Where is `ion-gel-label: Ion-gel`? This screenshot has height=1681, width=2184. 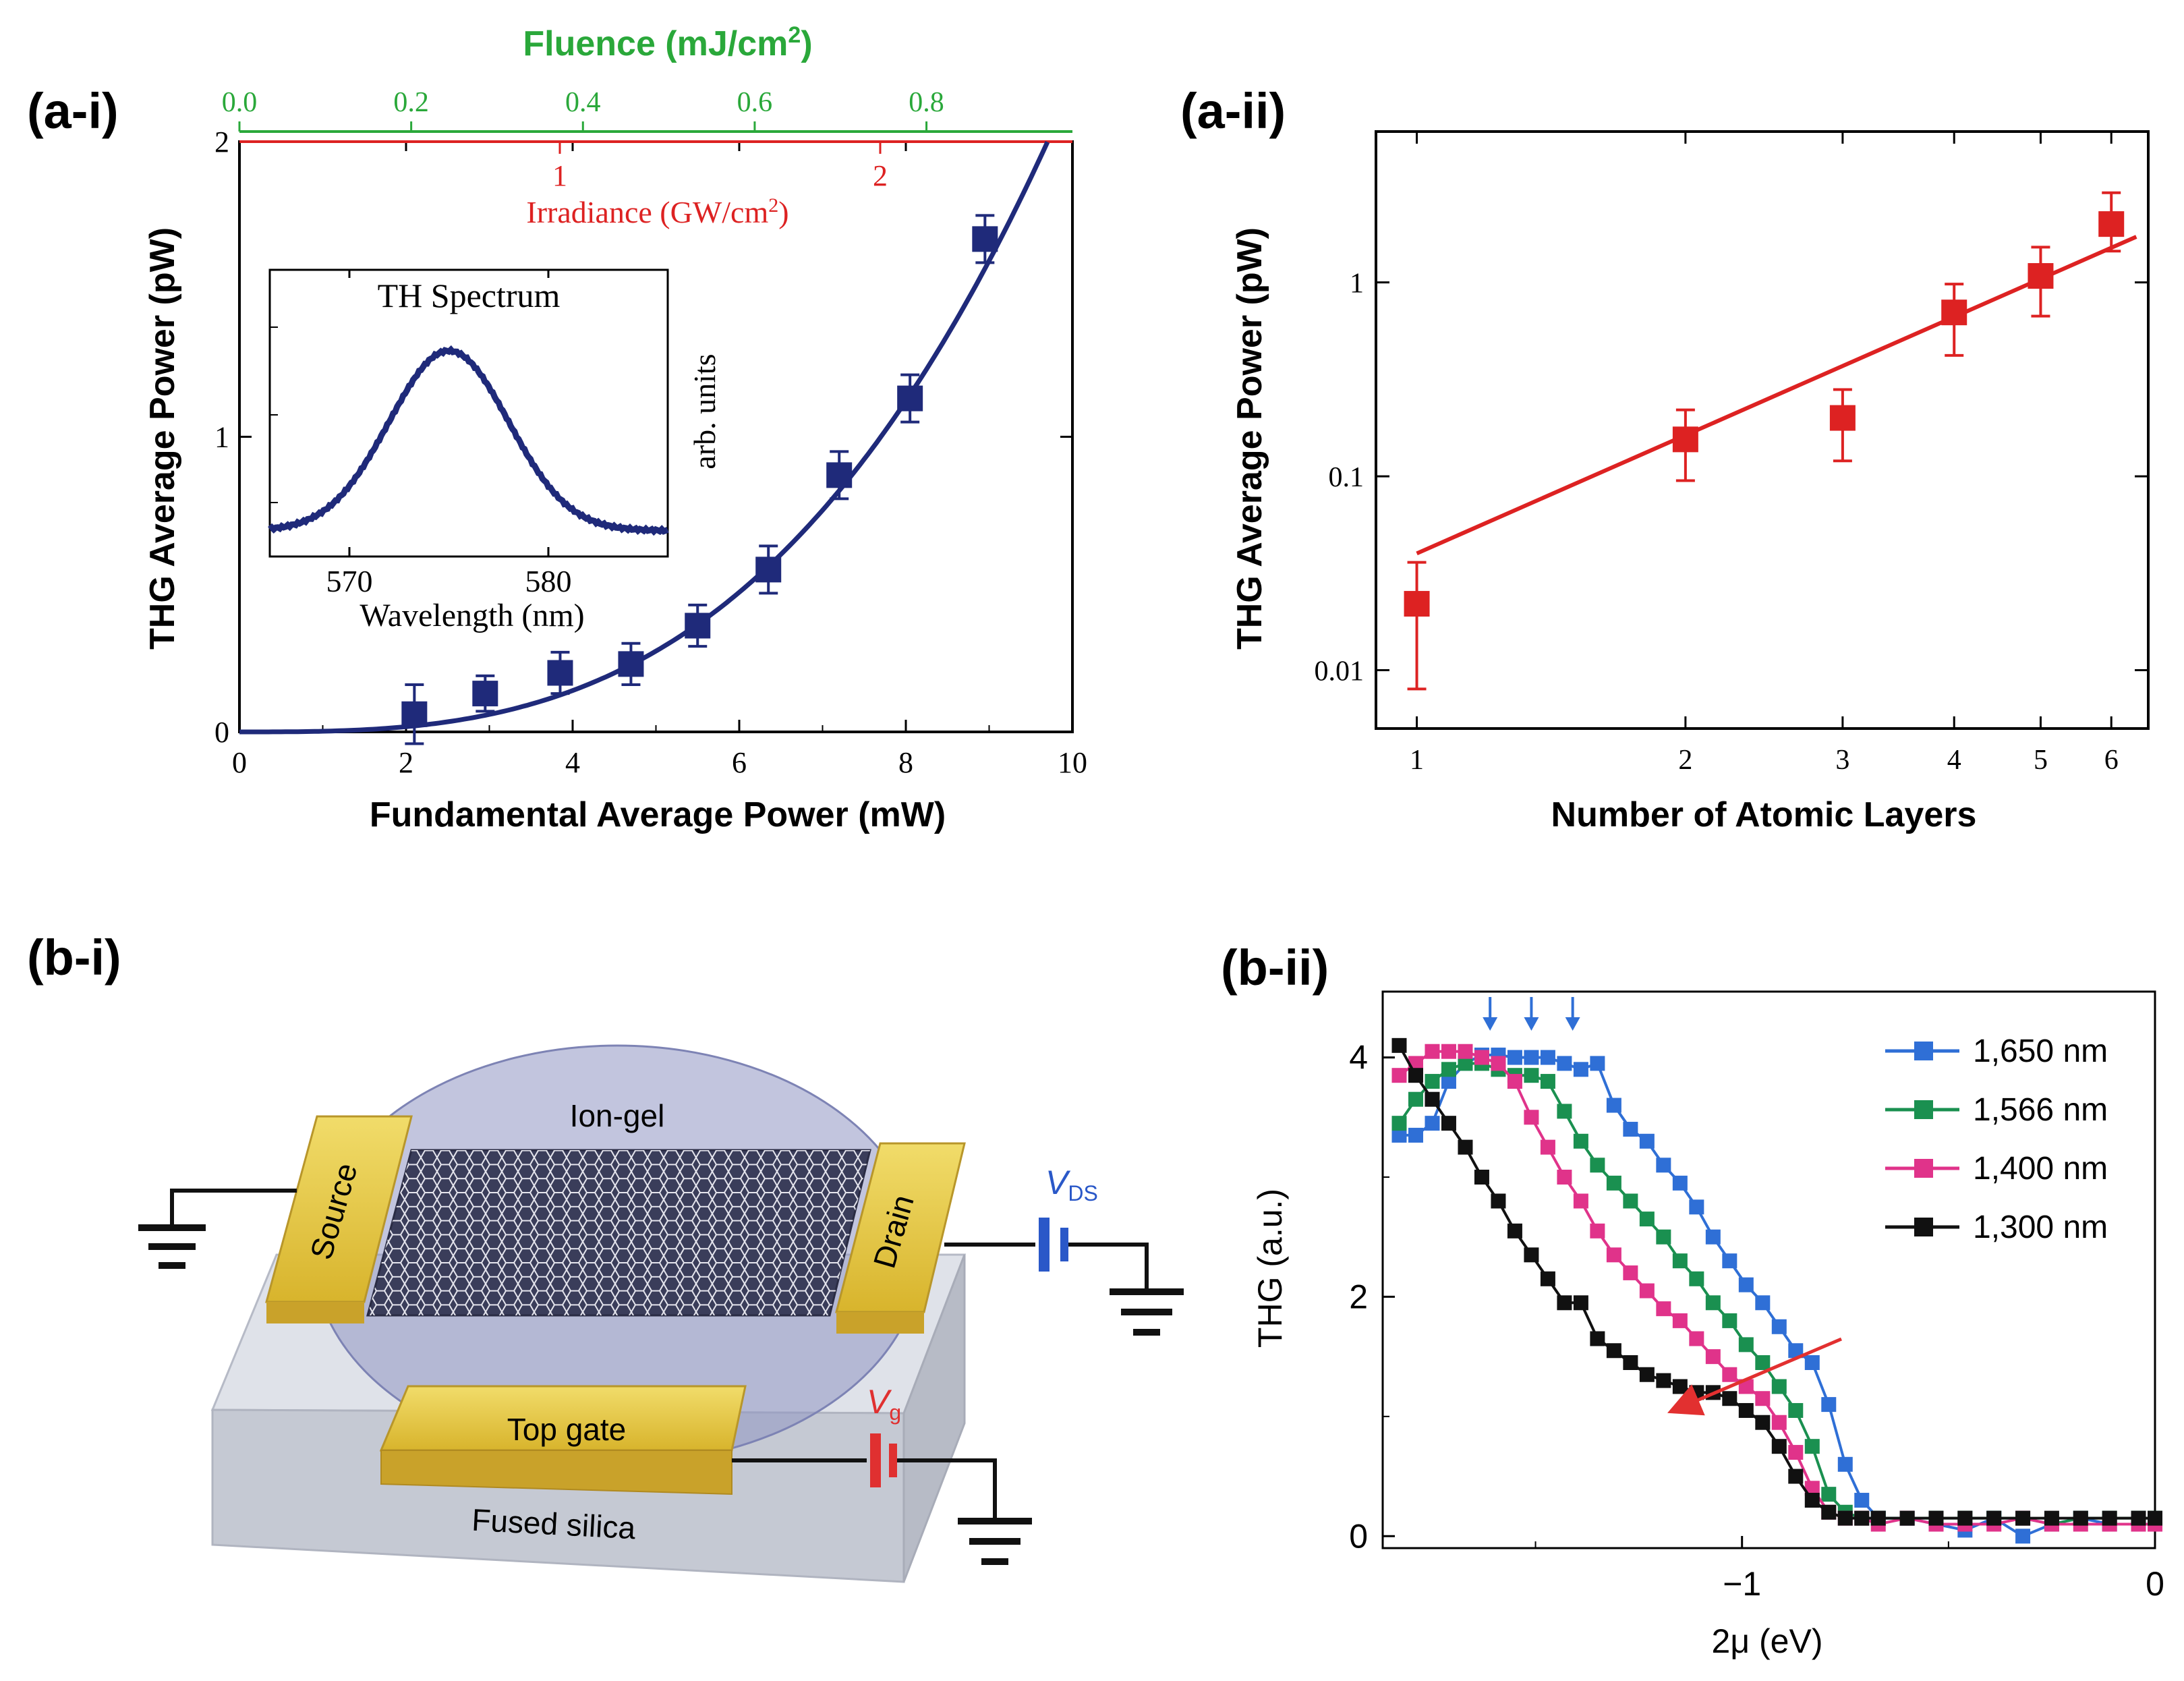 ion-gel-label: Ion-gel is located at coordinates (617, 1115).